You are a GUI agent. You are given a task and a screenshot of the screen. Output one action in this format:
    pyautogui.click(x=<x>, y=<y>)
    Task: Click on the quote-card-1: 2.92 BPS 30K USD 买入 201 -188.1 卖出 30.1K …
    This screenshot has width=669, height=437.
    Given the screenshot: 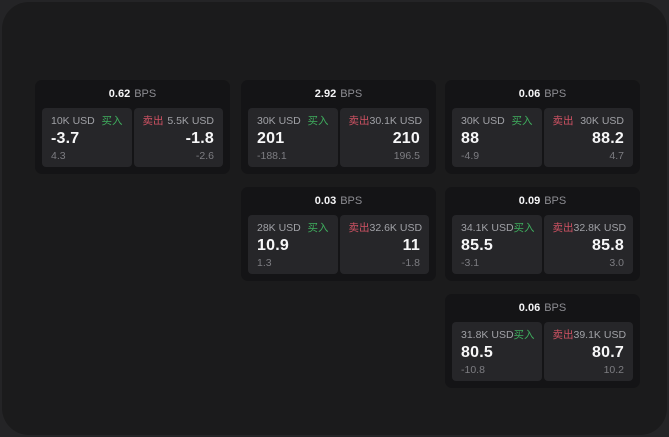 What is the action you would take?
    pyautogui.click(x=338, y=127)
    